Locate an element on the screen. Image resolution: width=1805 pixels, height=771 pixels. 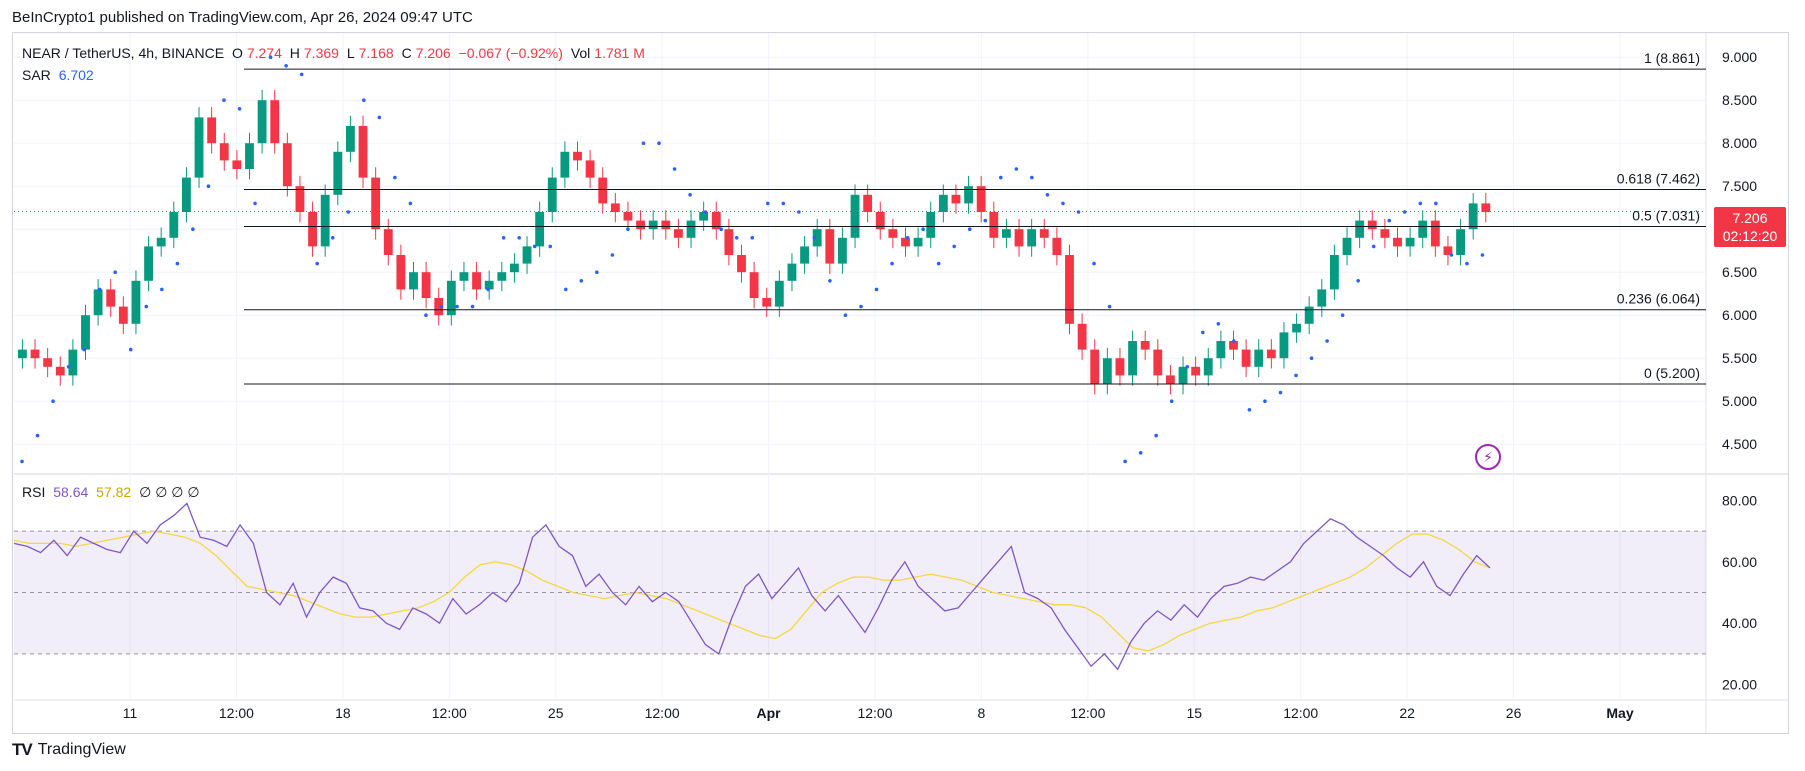
time-tick-label: May is located at coordinates (1619, 713).